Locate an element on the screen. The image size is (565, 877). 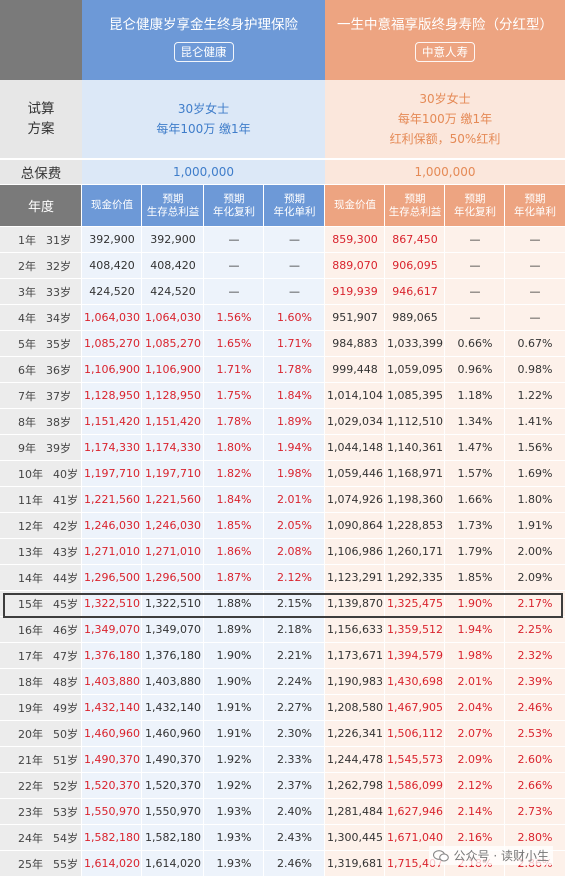
row-year-label: 2年 is located at coordinates (27, 266).